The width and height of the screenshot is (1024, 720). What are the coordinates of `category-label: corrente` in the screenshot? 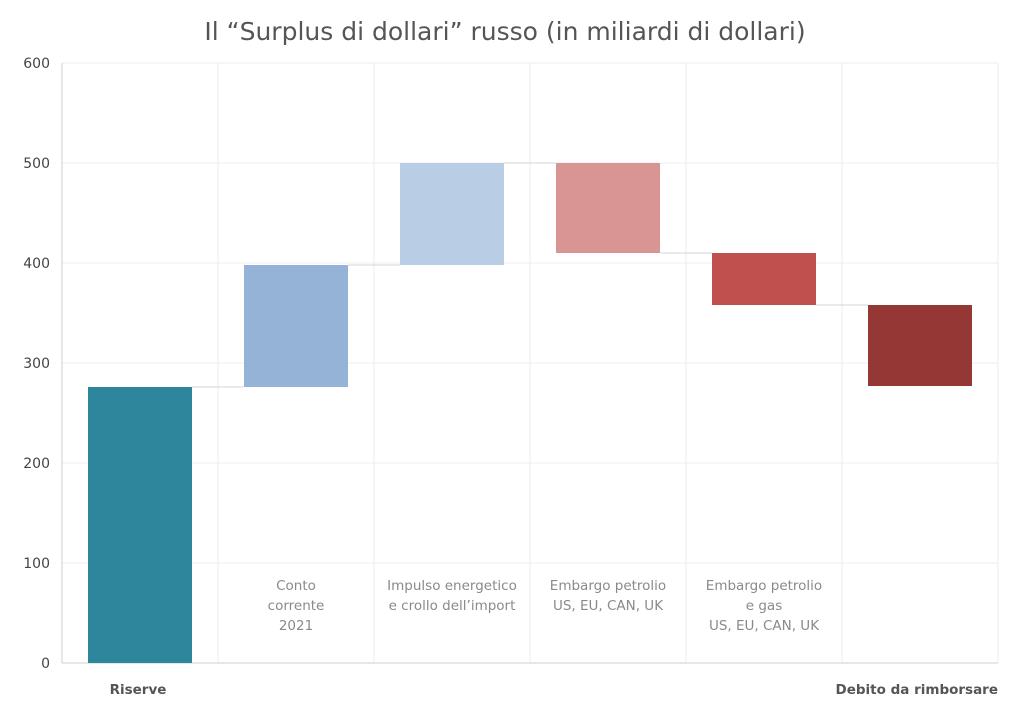 It's located at (296, 606).